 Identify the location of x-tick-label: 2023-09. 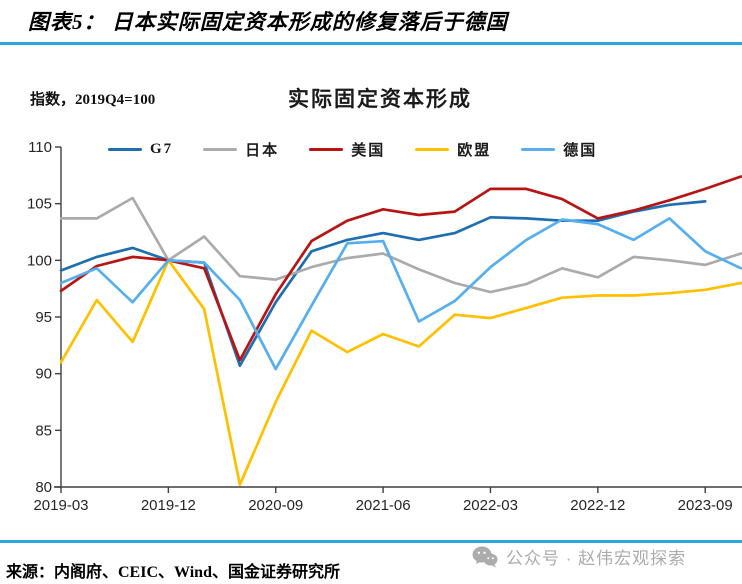
(705, 505).